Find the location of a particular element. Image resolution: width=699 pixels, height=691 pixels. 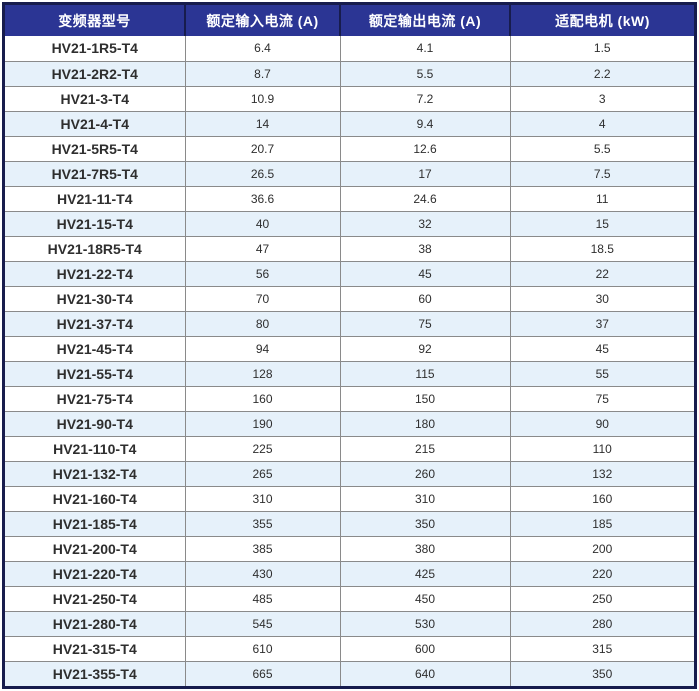

cell-output-current: 5.5 is located at coordinates (425, 74).